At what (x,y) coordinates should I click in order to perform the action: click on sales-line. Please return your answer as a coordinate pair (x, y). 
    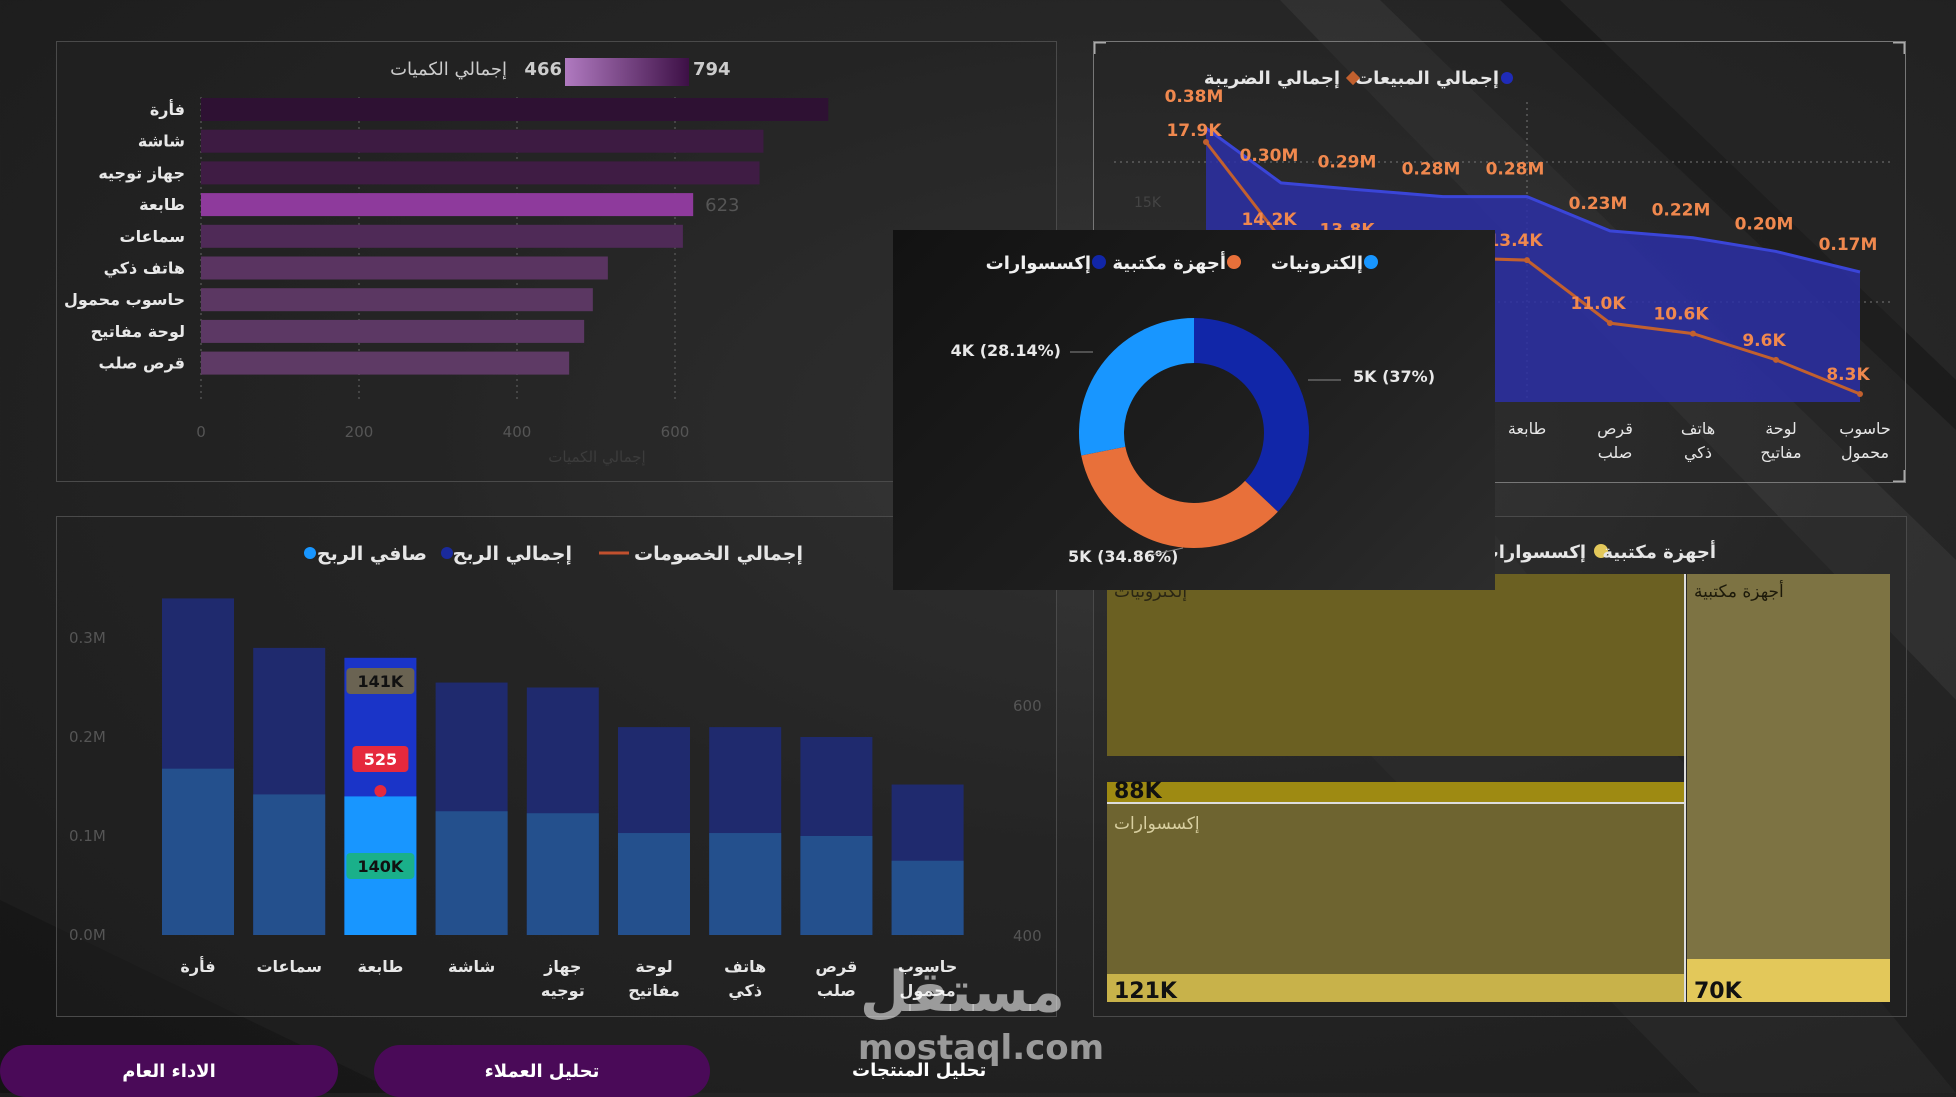
    Looking at the image, I should click on (1533, 200).